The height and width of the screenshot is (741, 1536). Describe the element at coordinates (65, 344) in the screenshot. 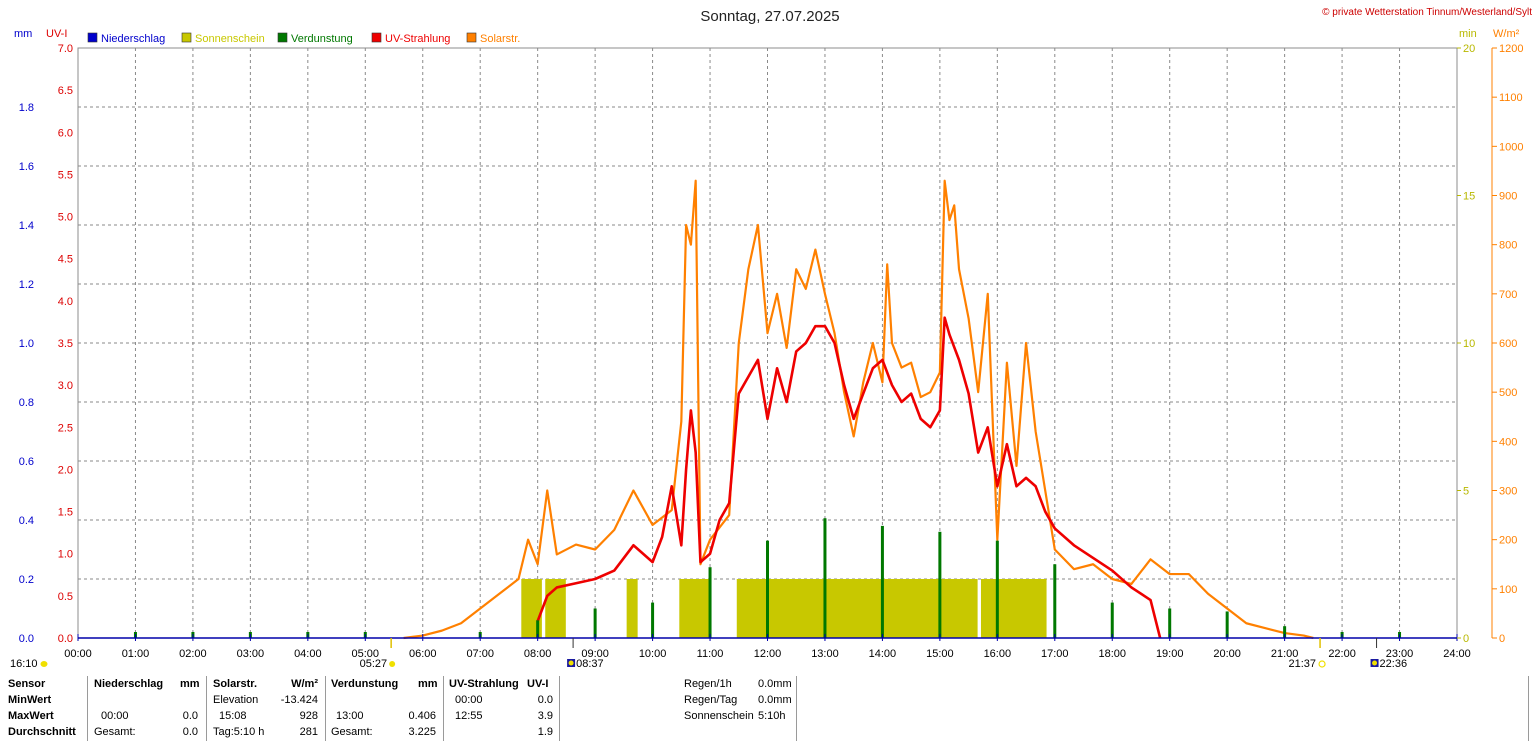

I see `uvi-tick-label: 3.5` at that location.